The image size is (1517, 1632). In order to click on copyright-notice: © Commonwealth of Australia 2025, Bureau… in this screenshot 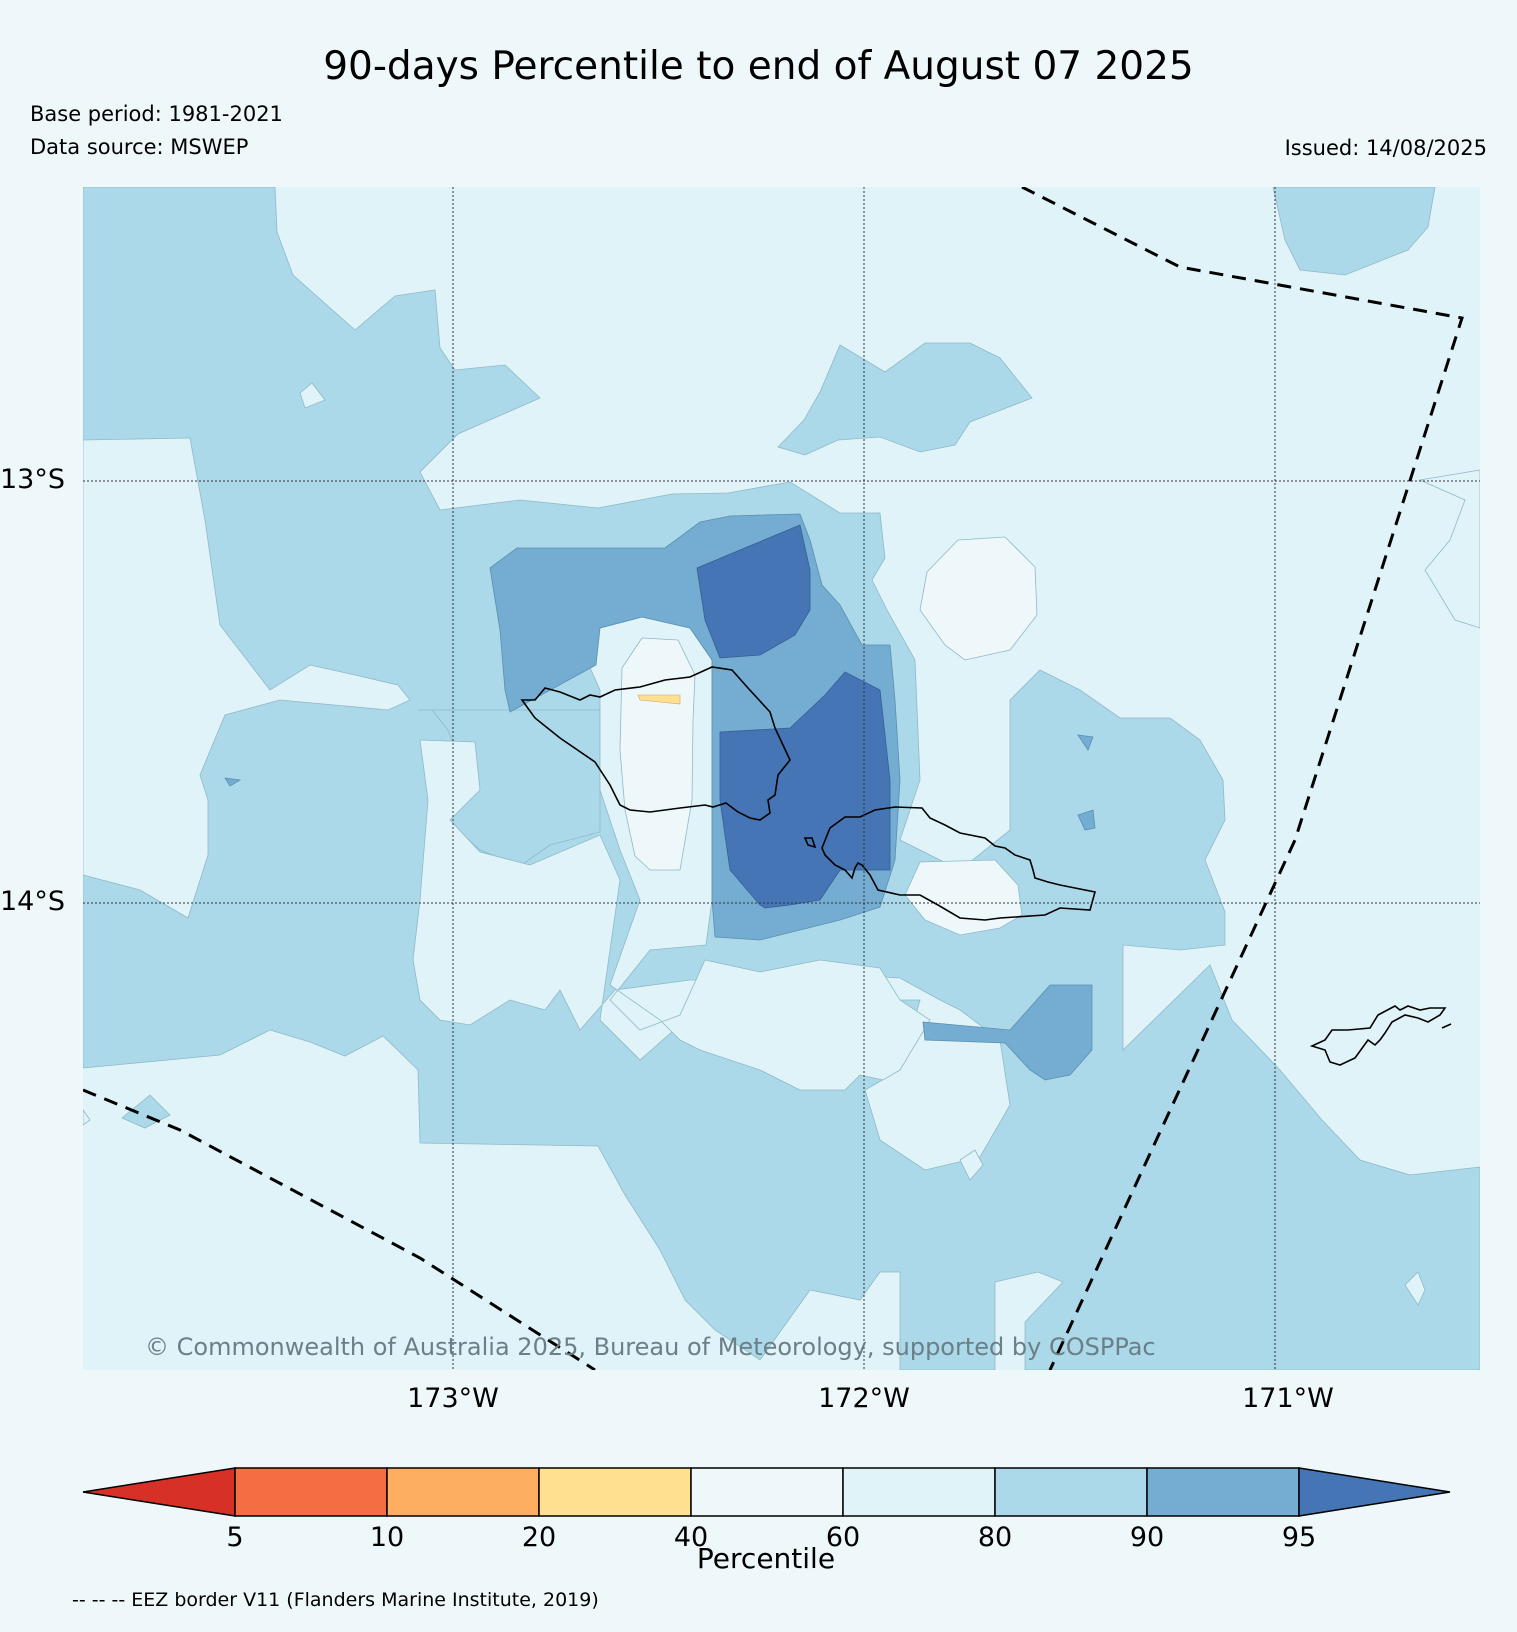, I will do `click(650, 1347)`.